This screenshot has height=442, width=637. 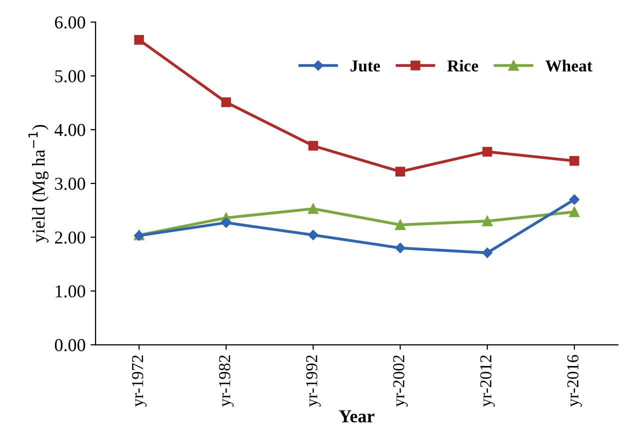 What do you see at coordinates (365, 66) in the screenshot?
I see `legend-label: Jute` at bounding box center [365, 66].